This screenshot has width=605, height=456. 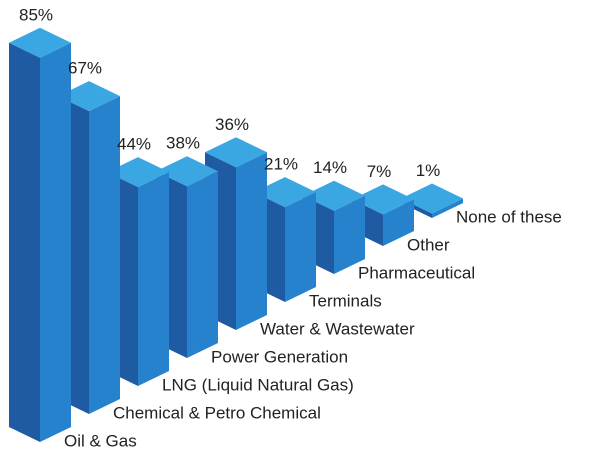 I want to click on category-label: None of these, so click(x=509, y=216).